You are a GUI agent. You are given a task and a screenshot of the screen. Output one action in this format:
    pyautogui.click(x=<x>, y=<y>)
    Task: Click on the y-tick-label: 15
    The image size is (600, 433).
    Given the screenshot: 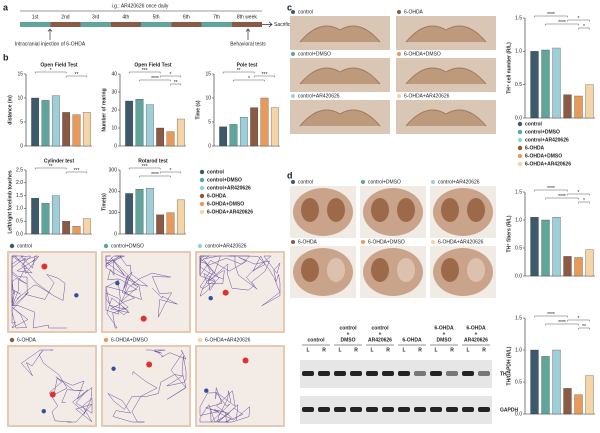 What is the action you would take?
    pyautogui.click(x=20, y=74)
    